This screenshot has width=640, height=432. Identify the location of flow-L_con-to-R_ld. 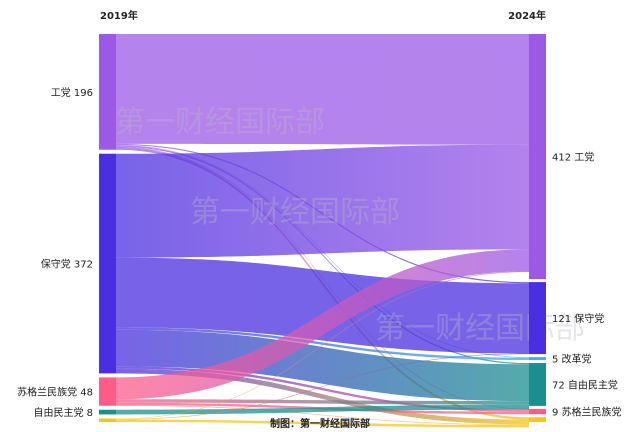
(322, 365).